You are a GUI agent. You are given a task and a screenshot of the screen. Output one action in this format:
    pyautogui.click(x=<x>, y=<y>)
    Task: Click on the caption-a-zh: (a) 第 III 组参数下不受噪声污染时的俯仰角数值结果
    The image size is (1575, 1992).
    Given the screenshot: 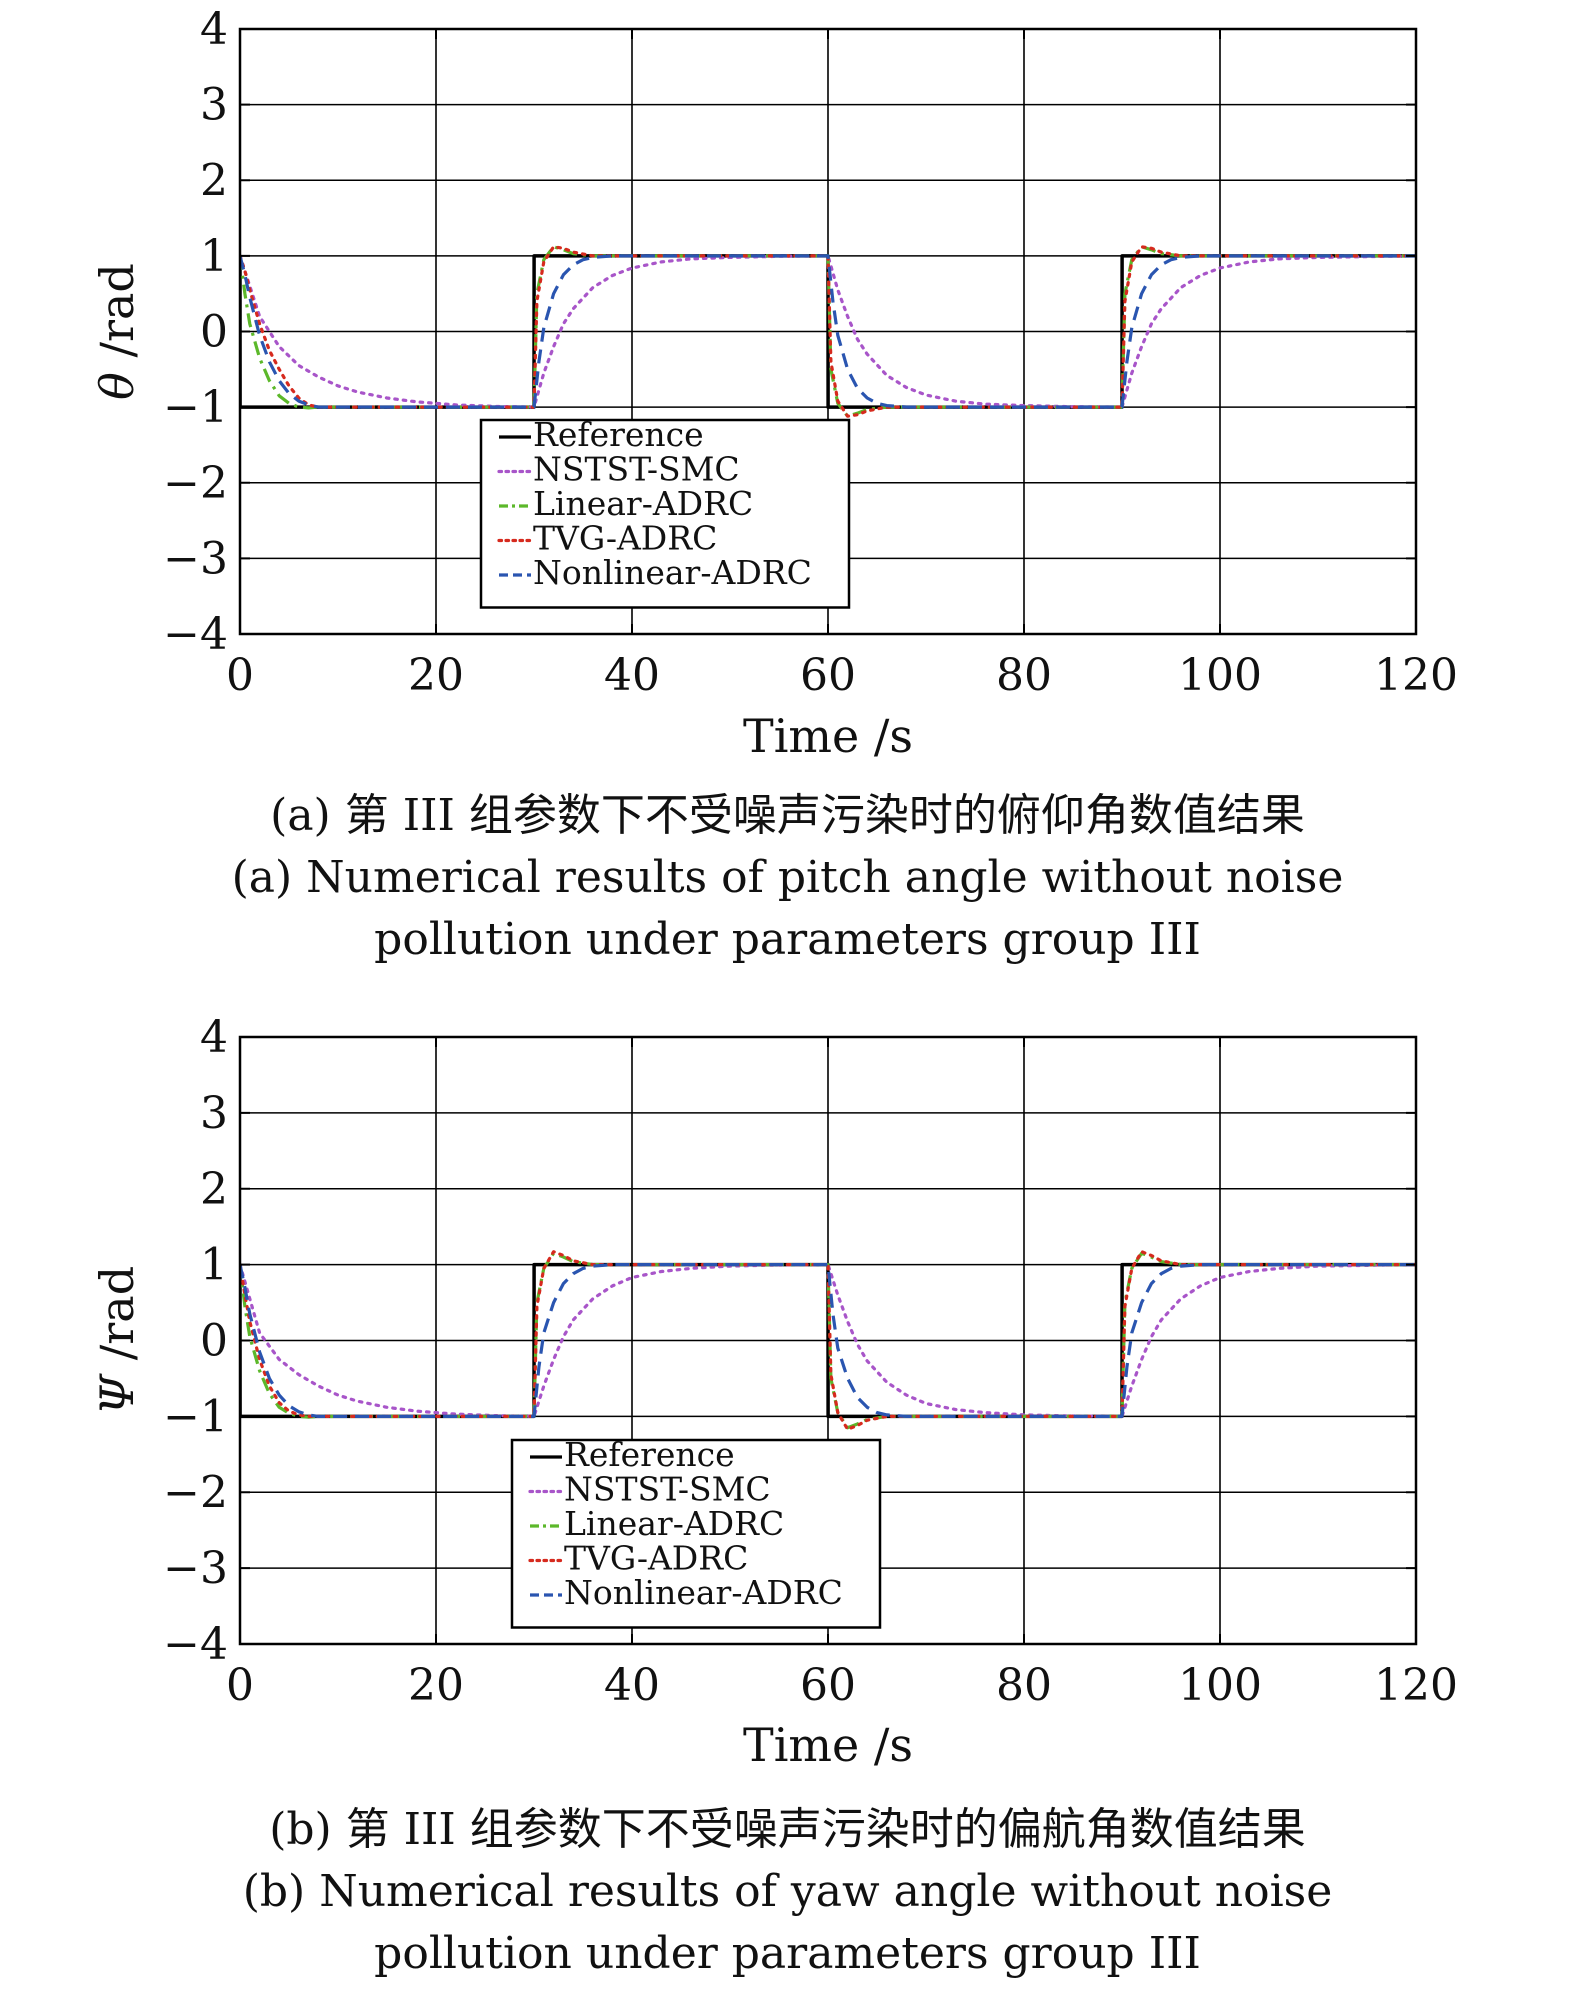 What is the action you would take?
    pyautogui.click(x=787, y=815)
    